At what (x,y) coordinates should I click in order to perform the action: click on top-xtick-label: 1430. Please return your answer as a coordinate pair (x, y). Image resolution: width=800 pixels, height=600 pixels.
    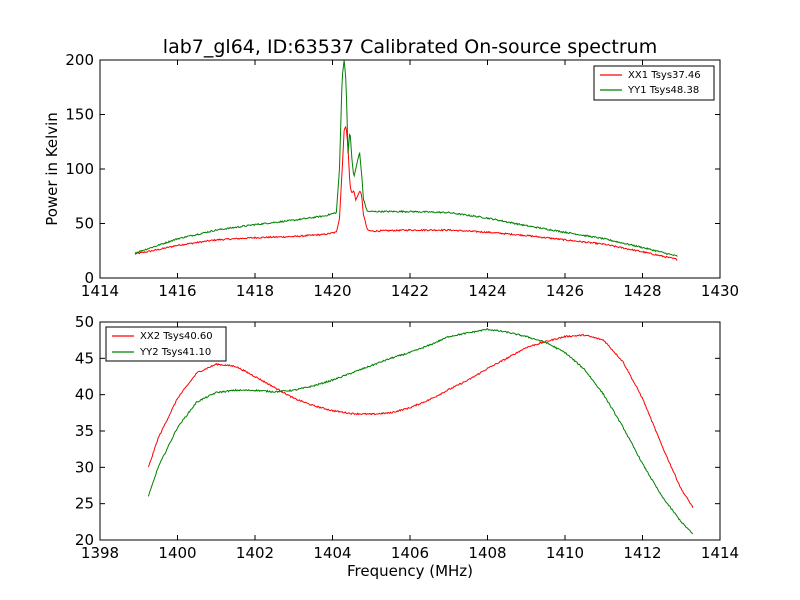
    Looking at the image, I should click on (720, 291).